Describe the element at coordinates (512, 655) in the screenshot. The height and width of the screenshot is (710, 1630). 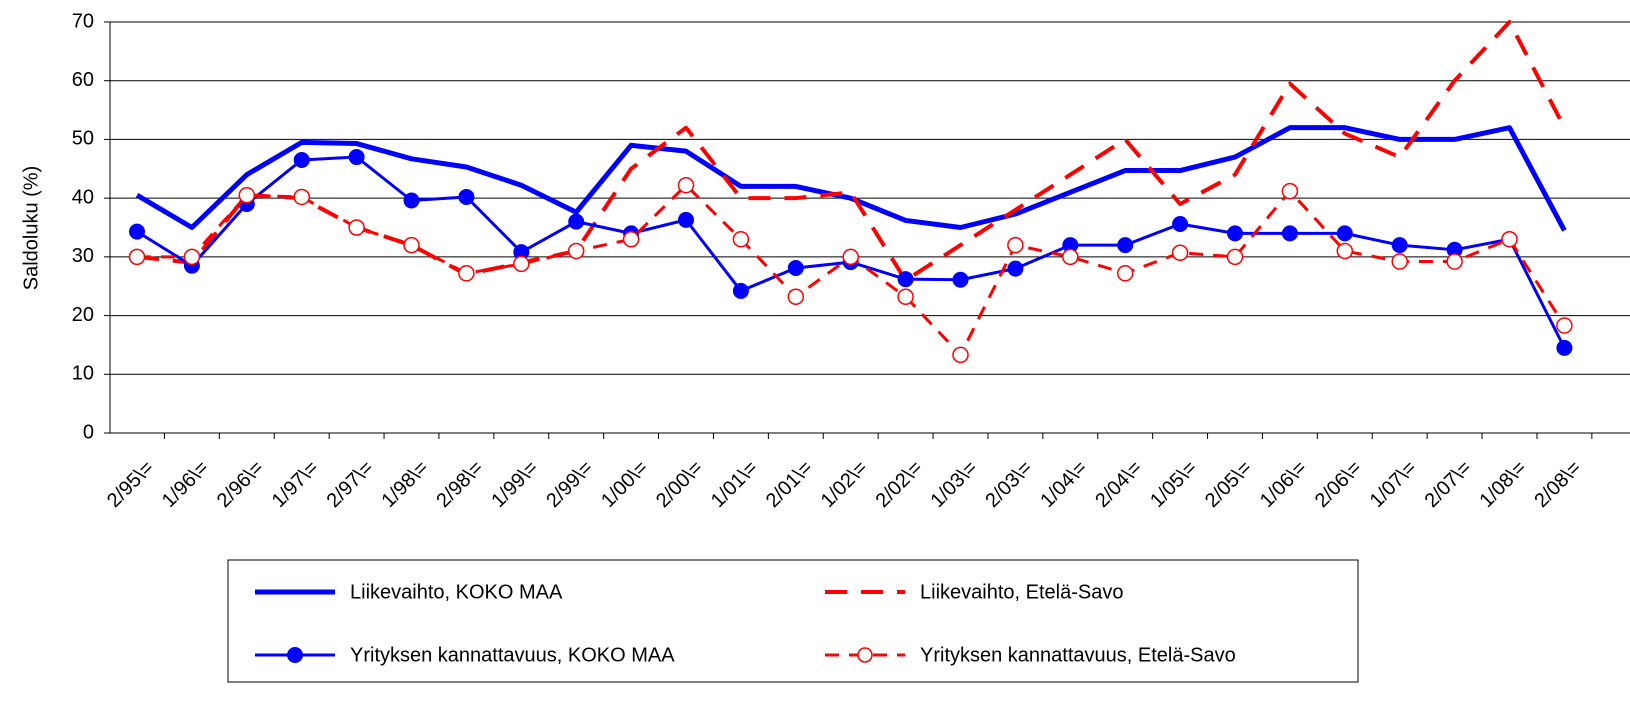
I see `legend-label: Yrityksen kannattavuus, KOKO MAA` at that location.